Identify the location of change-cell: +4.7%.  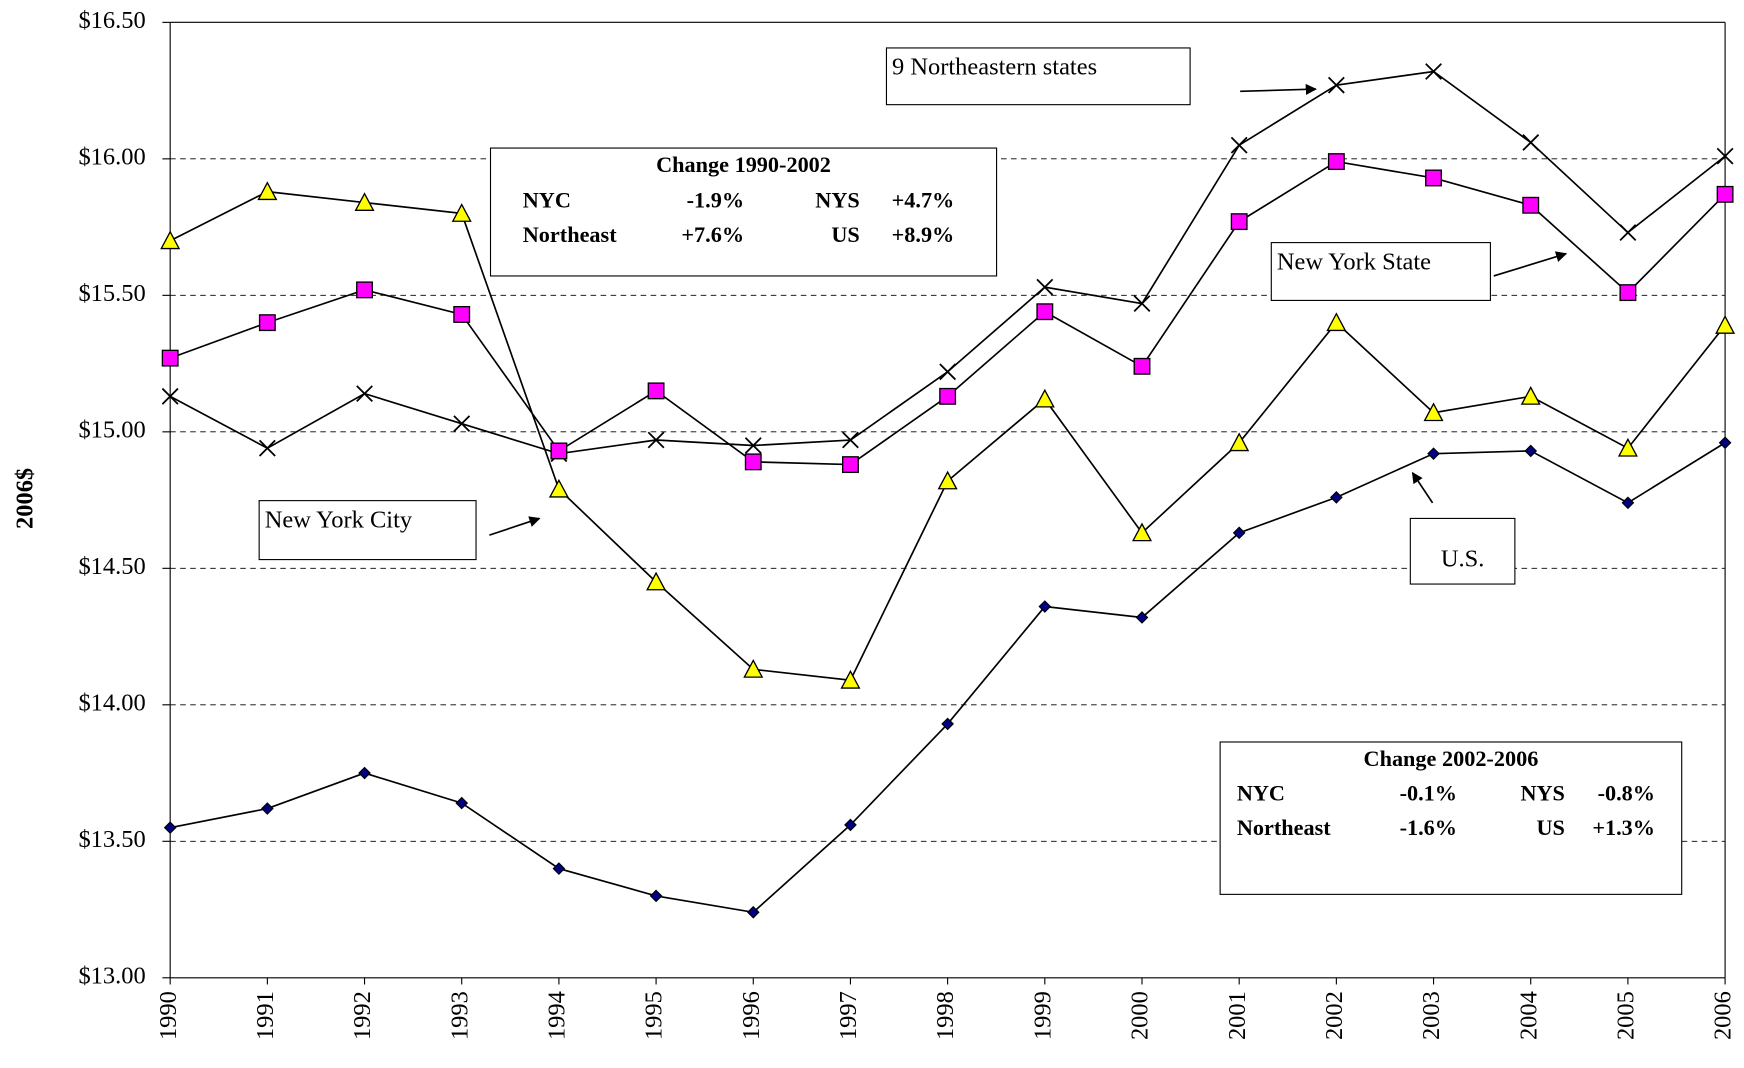
(923, 200).